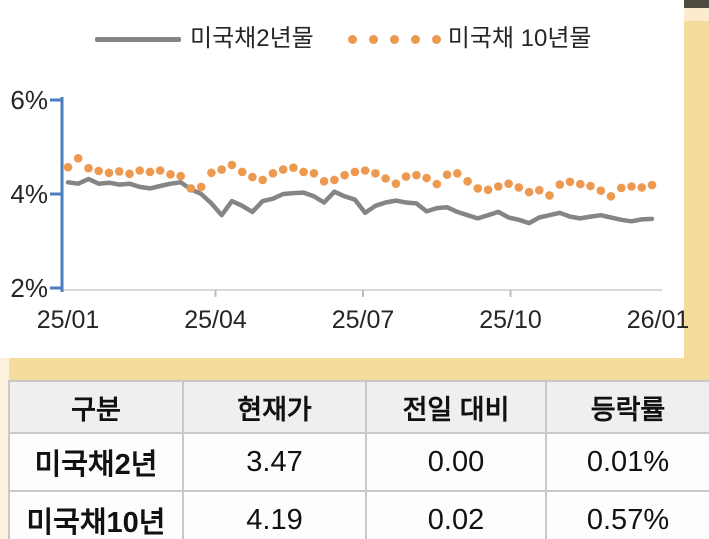 The image size is (709, 539). Describe the element at coordinates (456, 462) in the screenshot. I see `value-cell: 0.00` at that location.